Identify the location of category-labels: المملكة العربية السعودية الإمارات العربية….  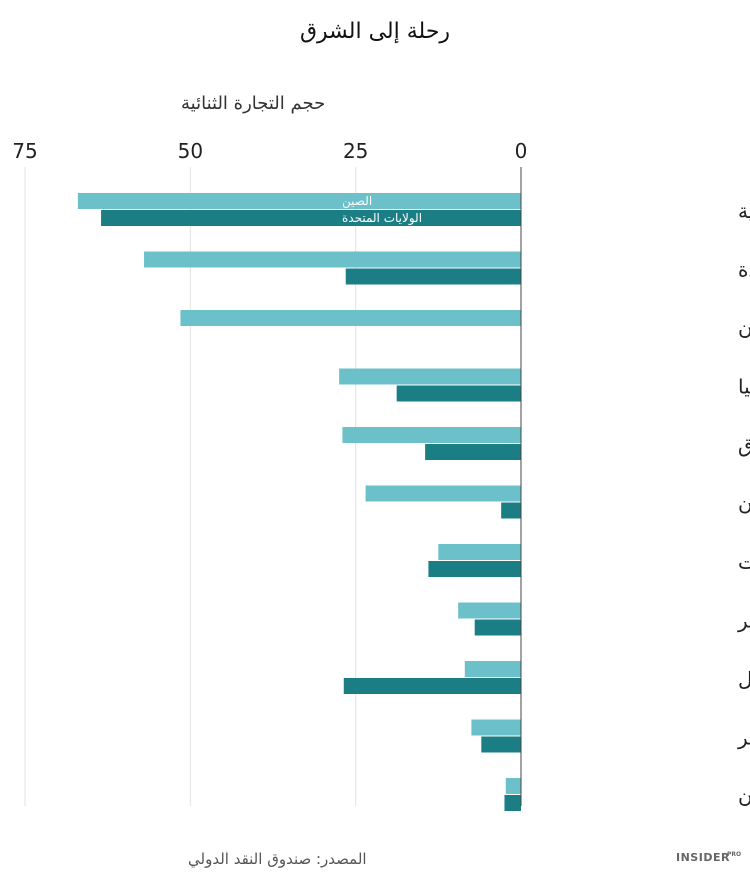
(743, 503).